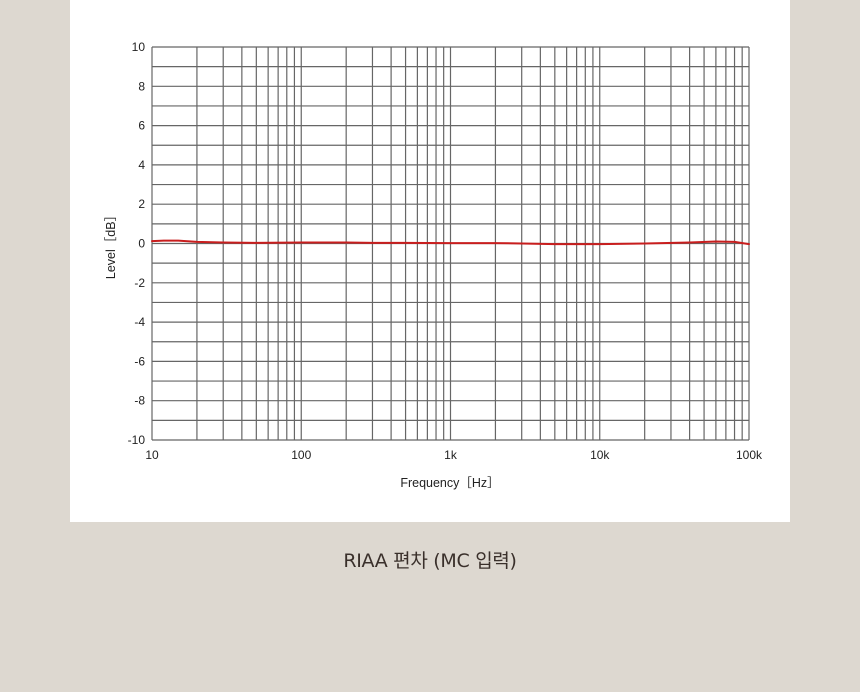 The width and height of the screenshot is (860, 692). I want to click on series-layer, so click(450, 242).